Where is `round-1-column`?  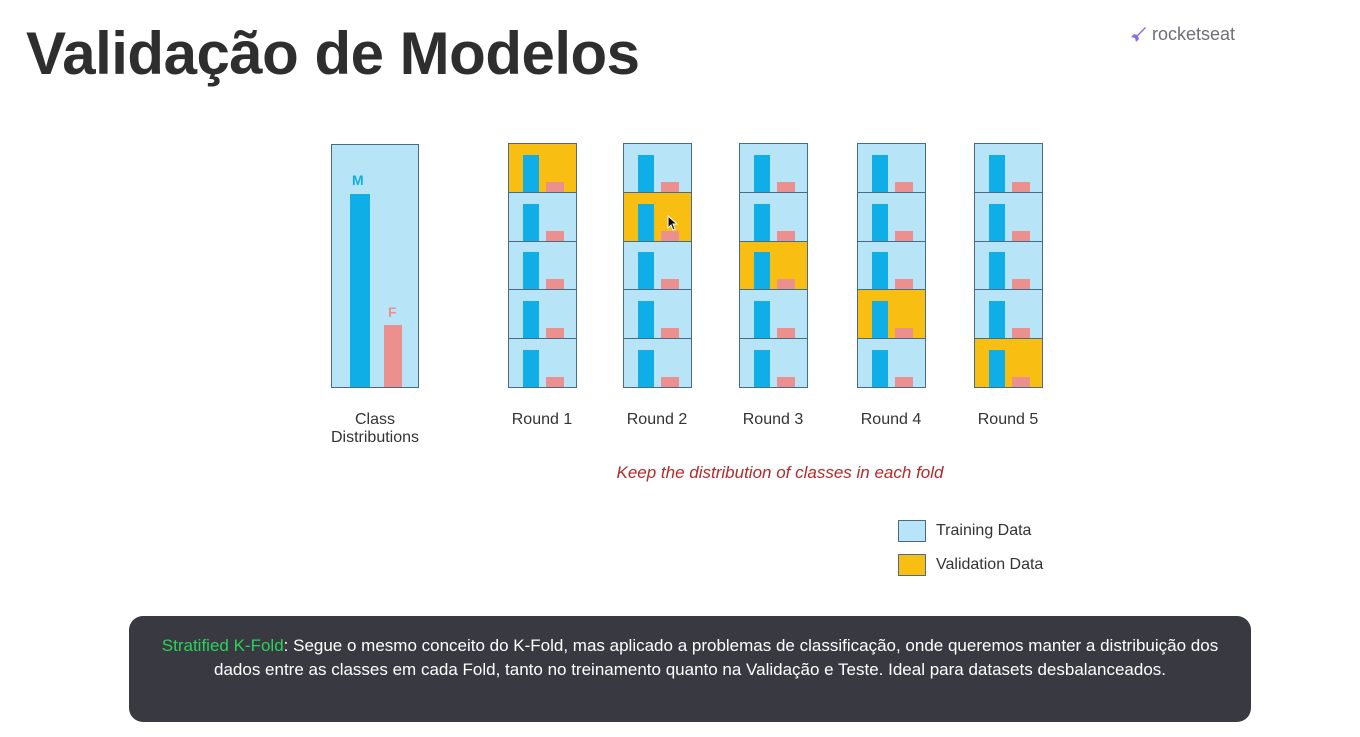
round-1-column is located at coordinates (542, 265).